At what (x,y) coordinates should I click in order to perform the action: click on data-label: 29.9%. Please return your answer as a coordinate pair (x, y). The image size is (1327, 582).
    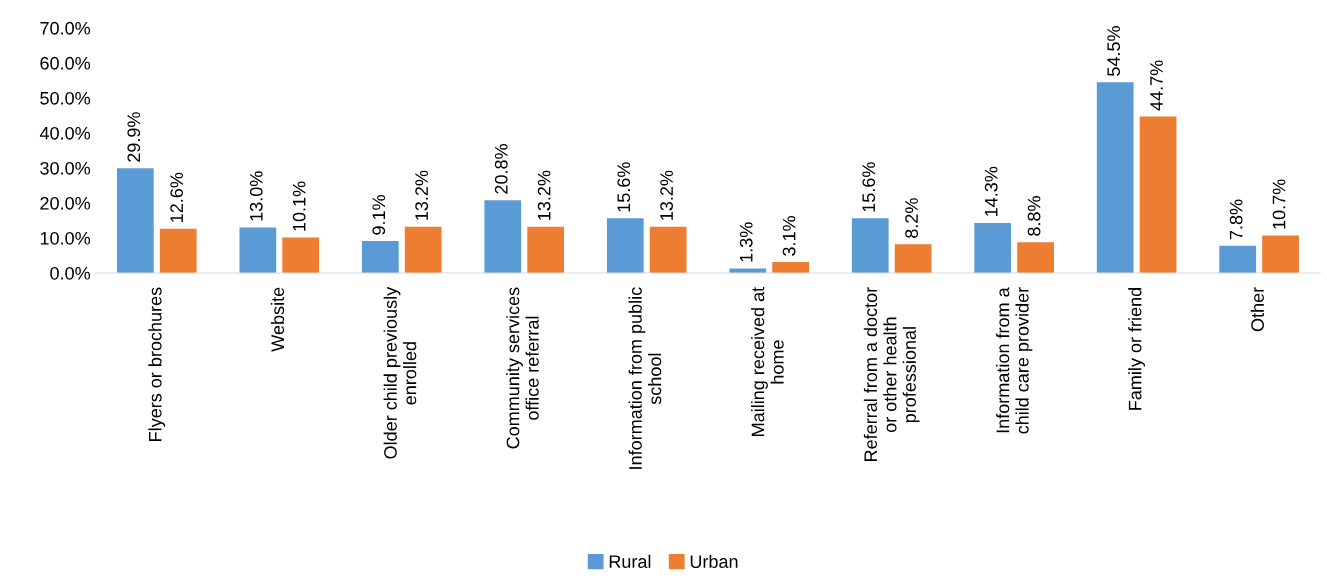
    Looking at the image, I should click on (134, 137).